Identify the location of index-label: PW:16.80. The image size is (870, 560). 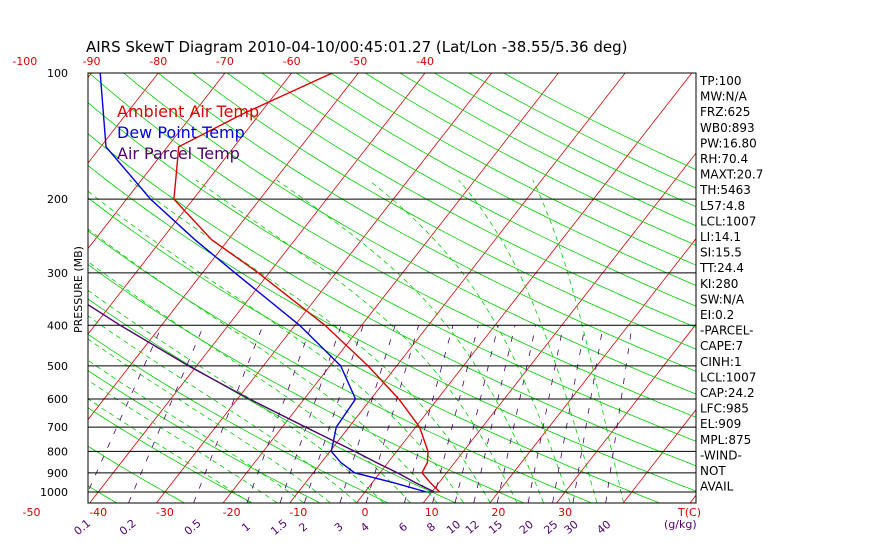
(728, 143).